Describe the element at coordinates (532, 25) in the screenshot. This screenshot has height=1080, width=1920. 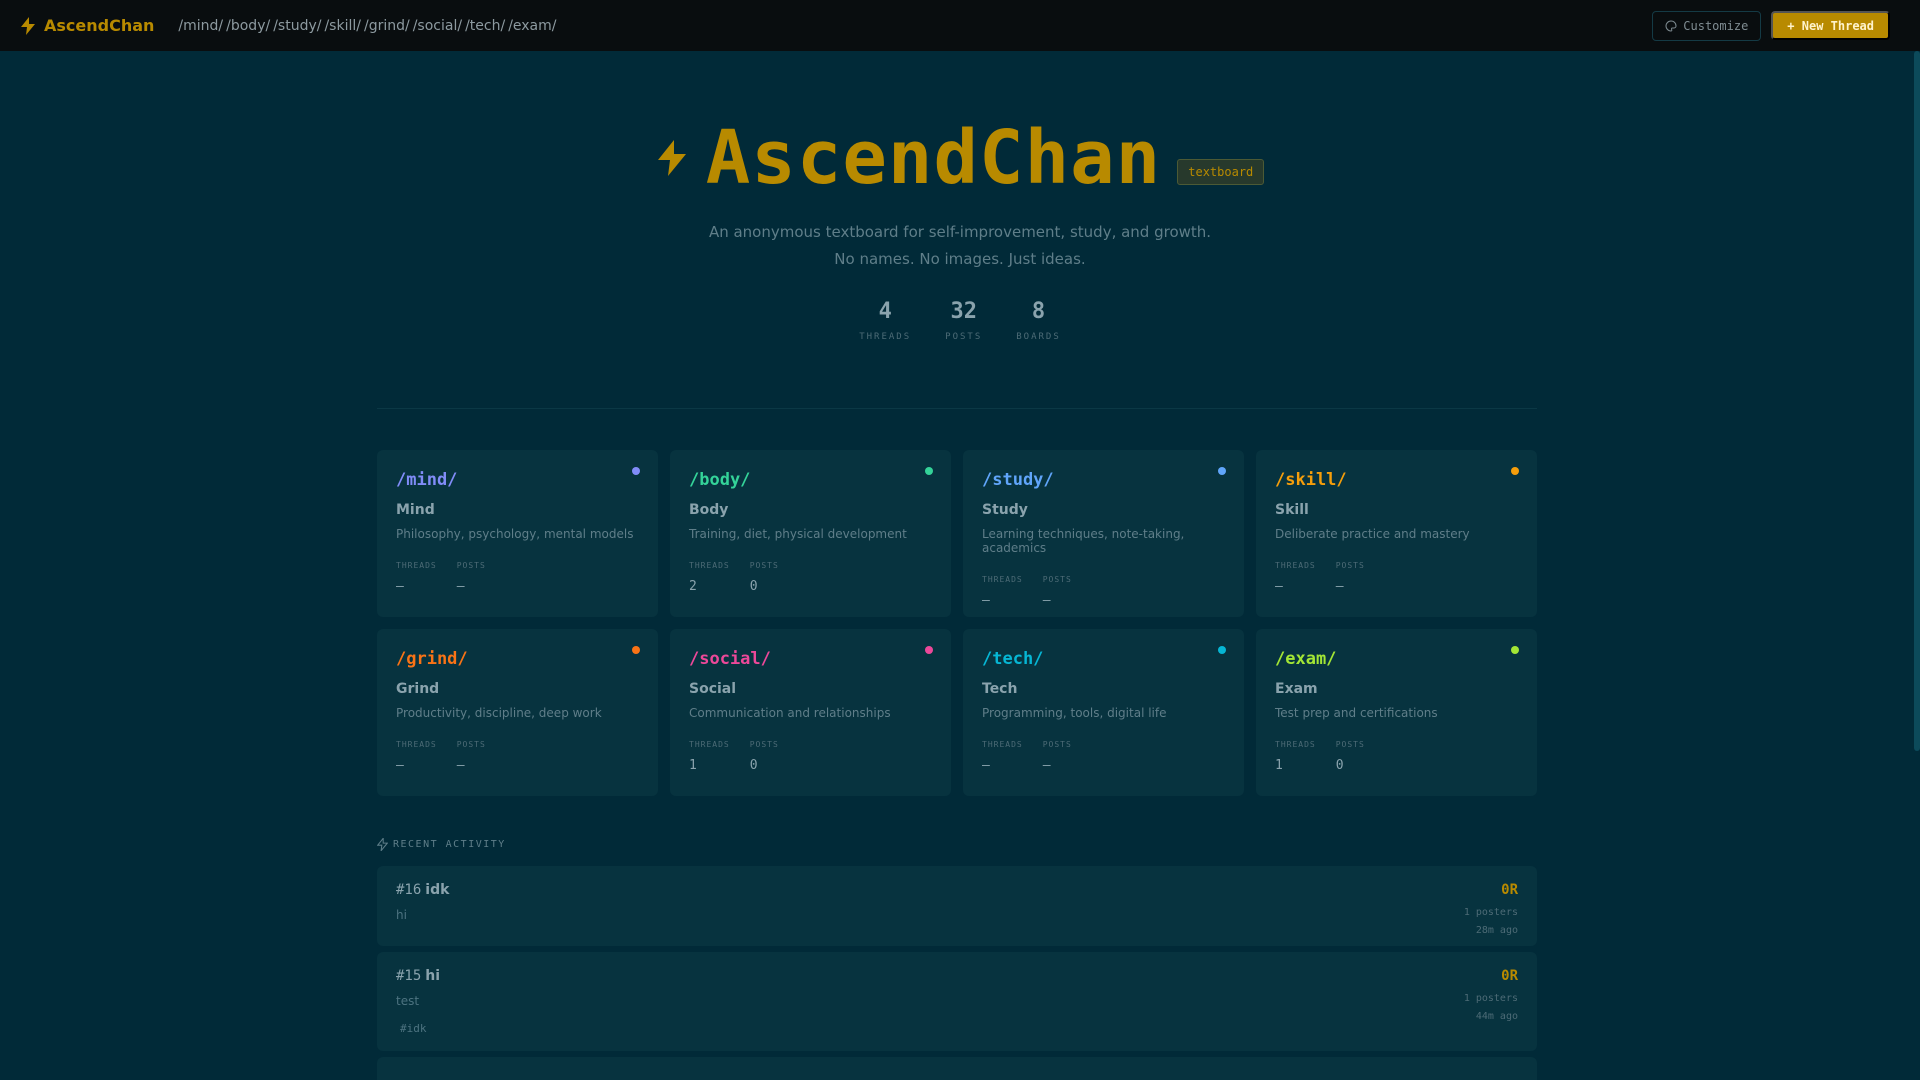
I see `nav-exam: /exam/` at that location.